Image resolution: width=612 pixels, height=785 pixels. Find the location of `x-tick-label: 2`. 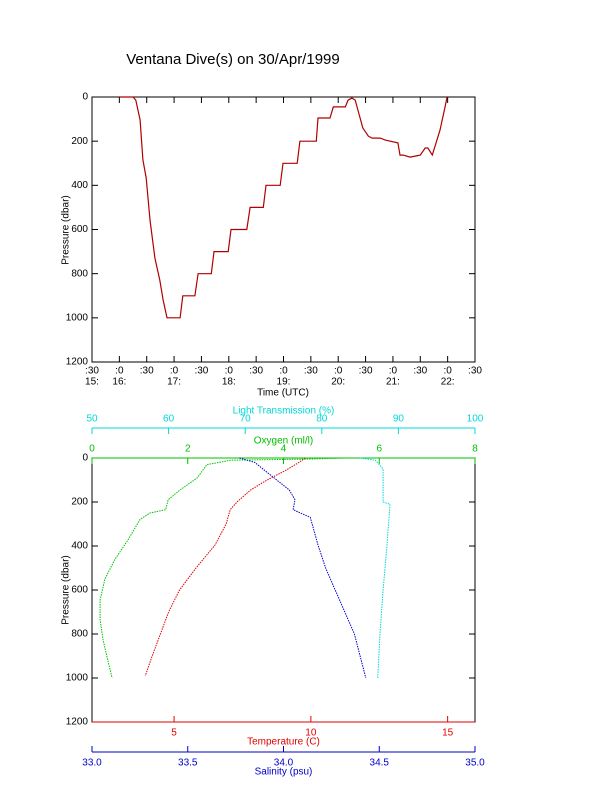

x-tick-label: 2 is located at coordinates (188, 449).